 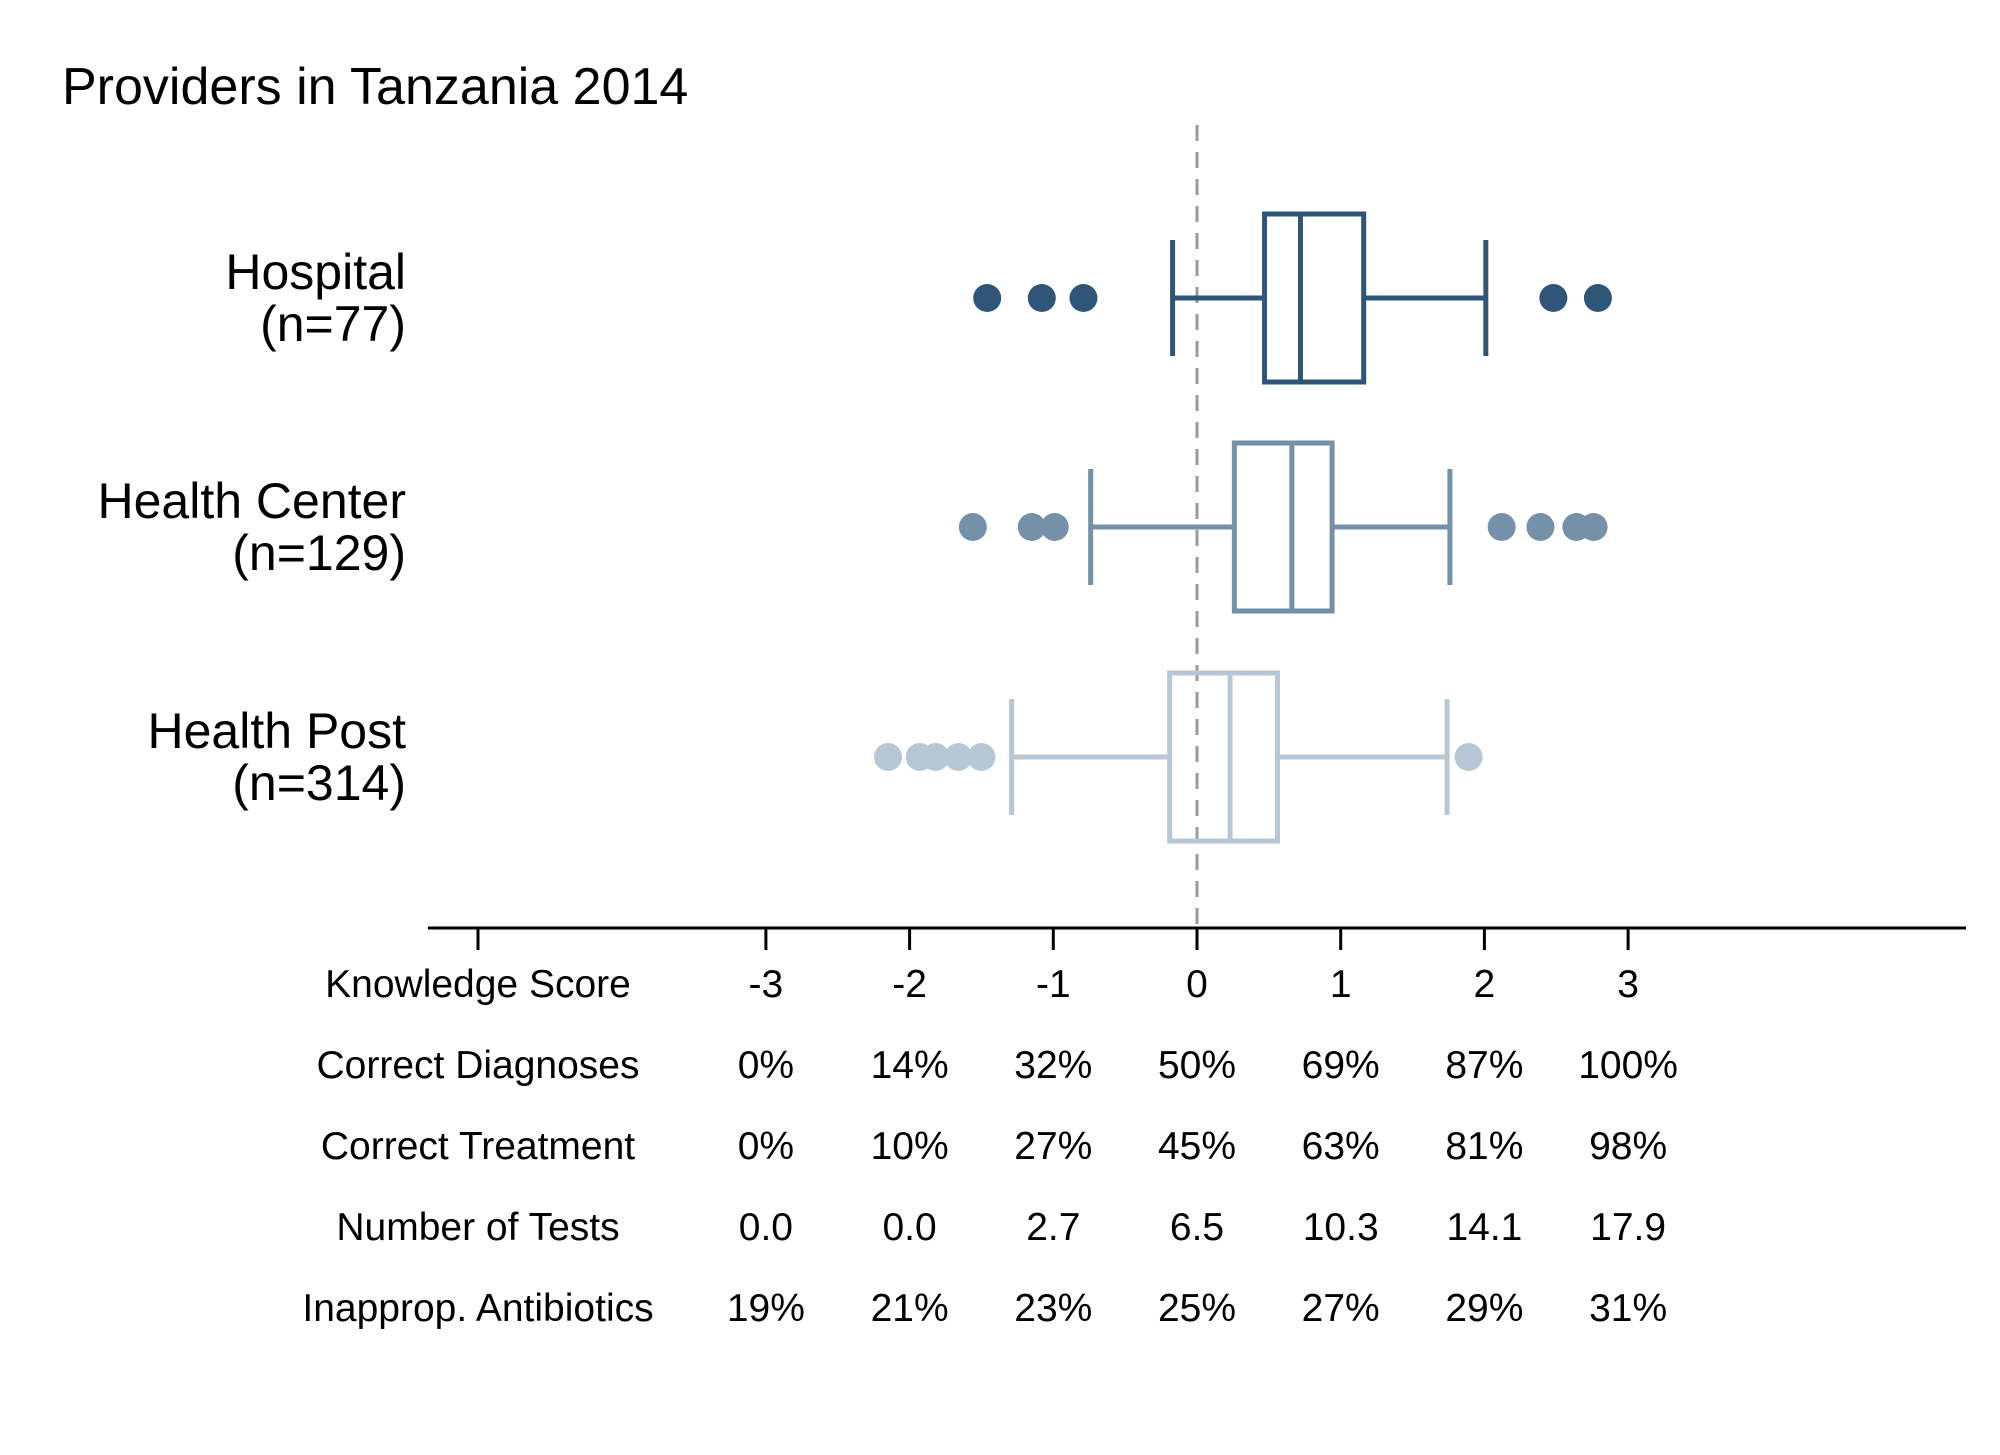 I want to click on axis-table-value: 10%, so click(x=910, y=1146).